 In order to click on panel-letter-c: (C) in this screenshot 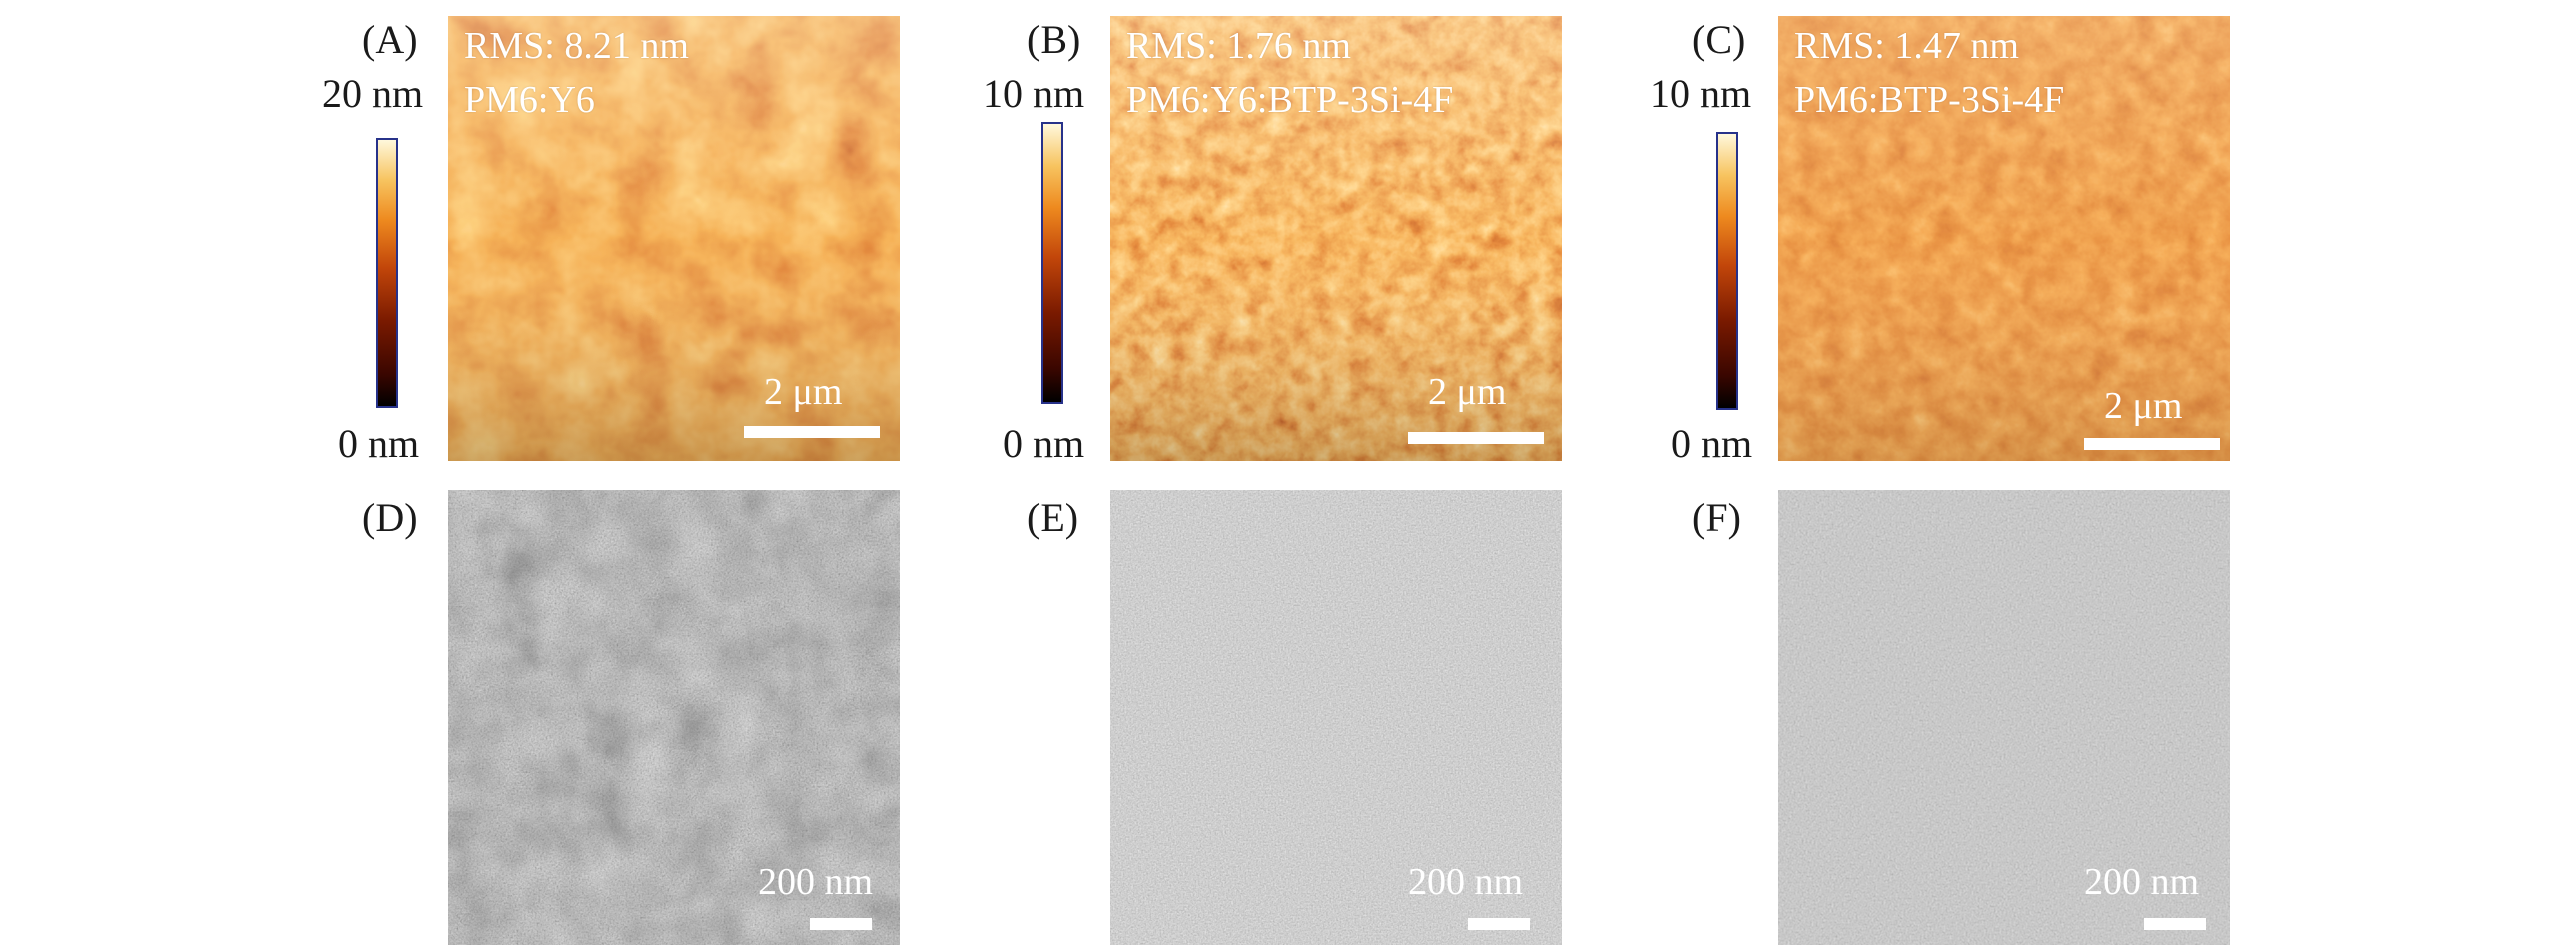, I will do `click(1719, 39)`.